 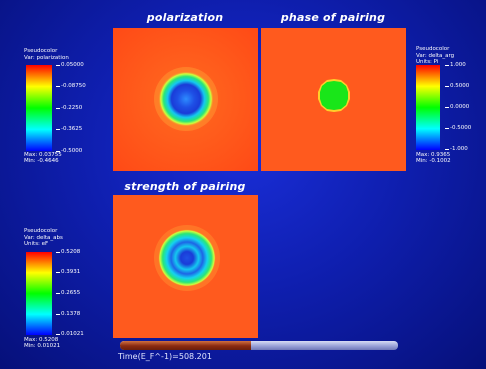 What do you see at coordinates (43, 155) in the screenshot?
I see `legend-max: Max: 0.03755` at bounding box center [43, 155].